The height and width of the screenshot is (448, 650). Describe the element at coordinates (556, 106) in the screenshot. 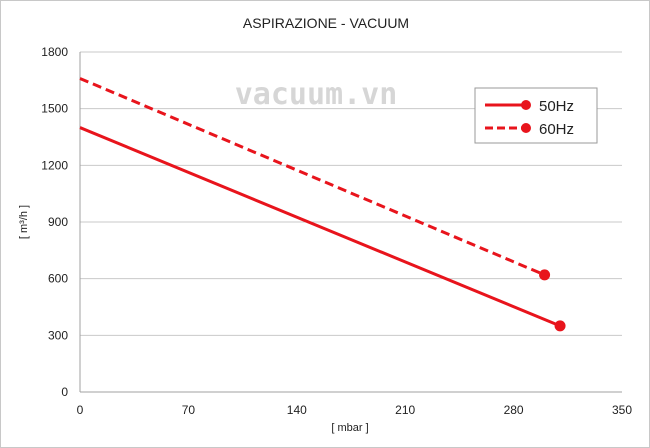

I see `legend-label-50hz: 50Hz` at that location.